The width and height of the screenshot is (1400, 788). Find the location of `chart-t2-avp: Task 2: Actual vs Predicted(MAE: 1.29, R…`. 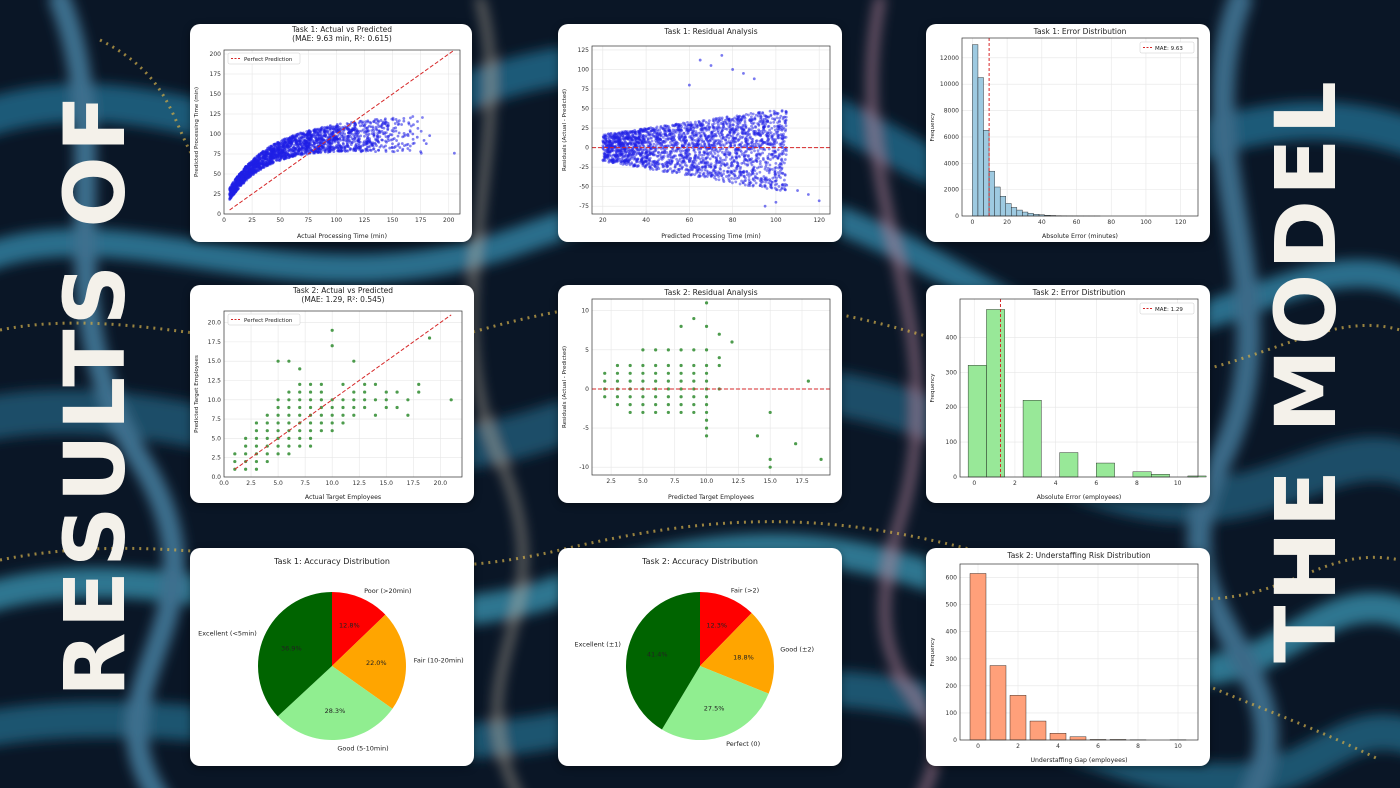

chart-t2-avp: Task 2: Actual vs Predicted(MAE: 1.29, R… is located at coordinates (328, 393).